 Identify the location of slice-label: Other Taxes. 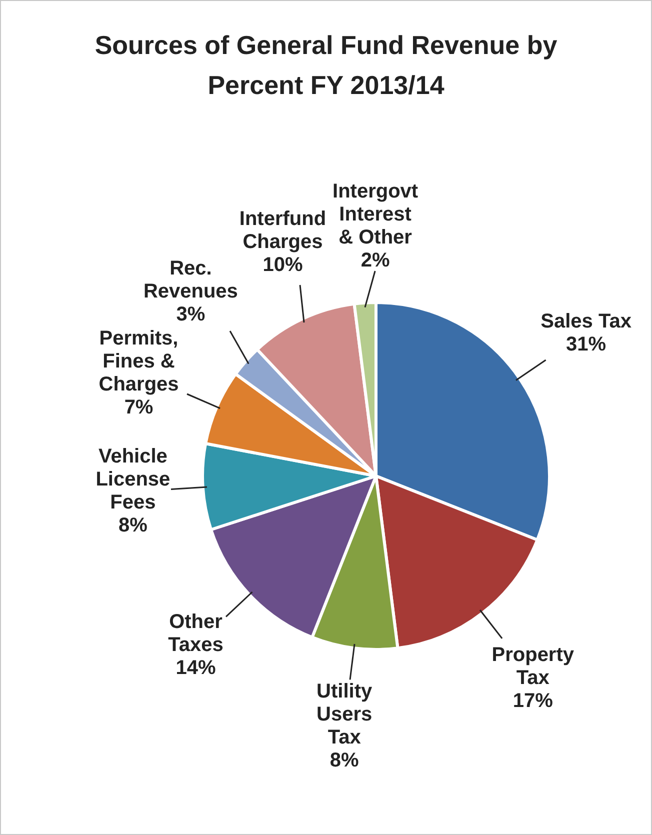
(196, 633).